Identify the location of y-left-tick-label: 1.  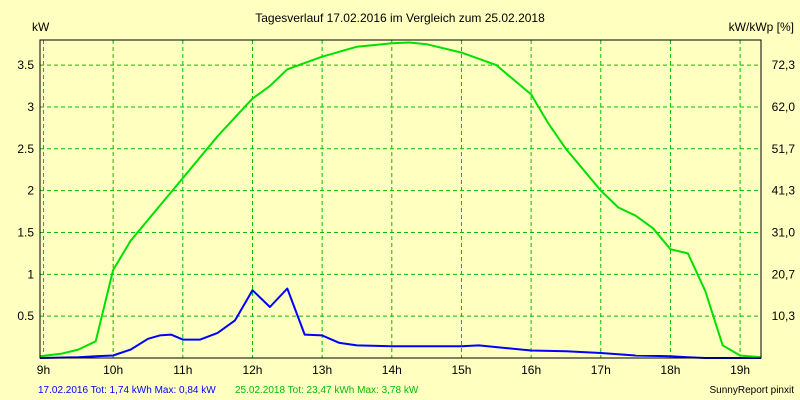
(30, 274).